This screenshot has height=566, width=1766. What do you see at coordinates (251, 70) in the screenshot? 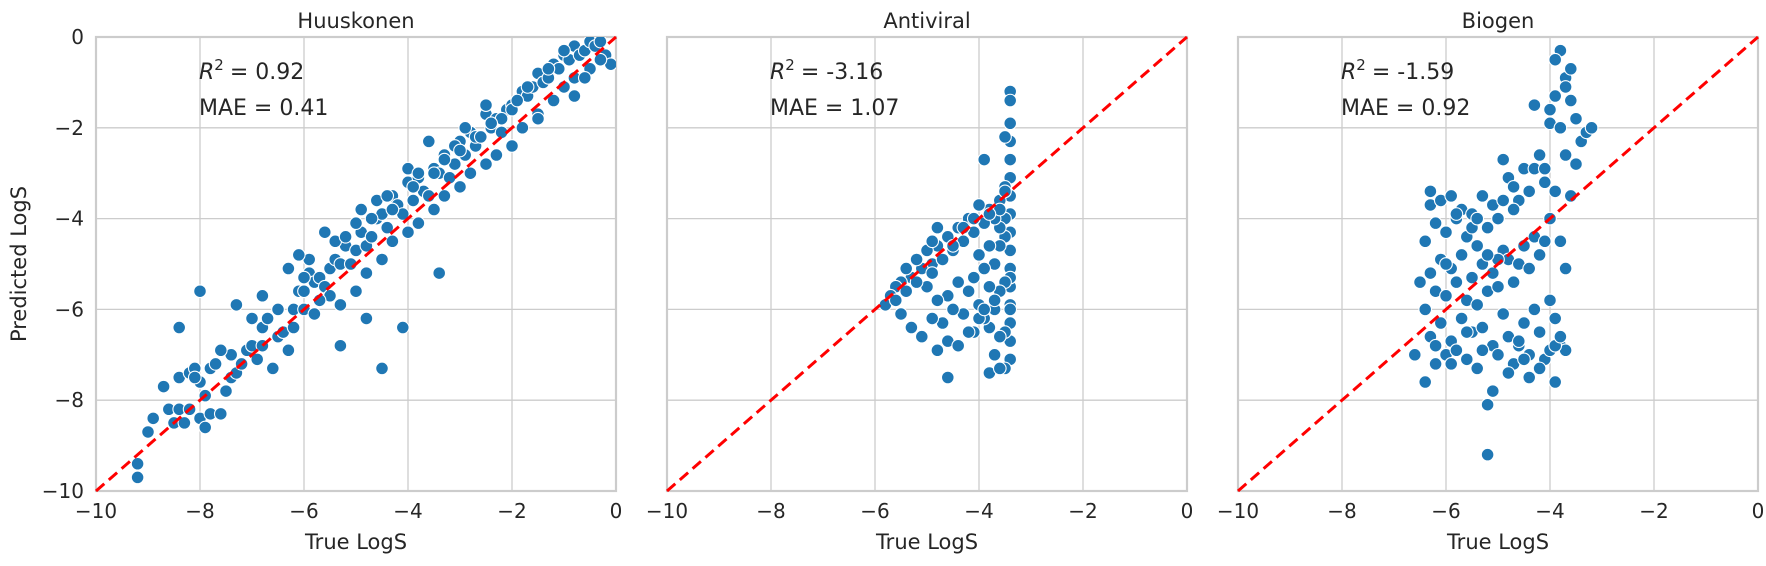
I see `r2-annotation: R2 = 0.92` at bounding box center [251, 70].